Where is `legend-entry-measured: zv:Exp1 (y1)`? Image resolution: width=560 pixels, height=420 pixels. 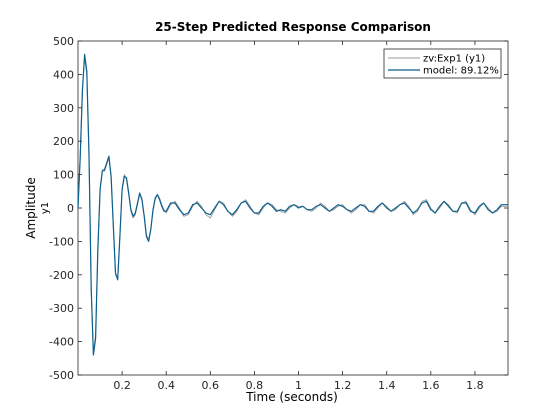 legend-entry-measured: zv:Exp1 (y1) is located at coordinates (454, 59).